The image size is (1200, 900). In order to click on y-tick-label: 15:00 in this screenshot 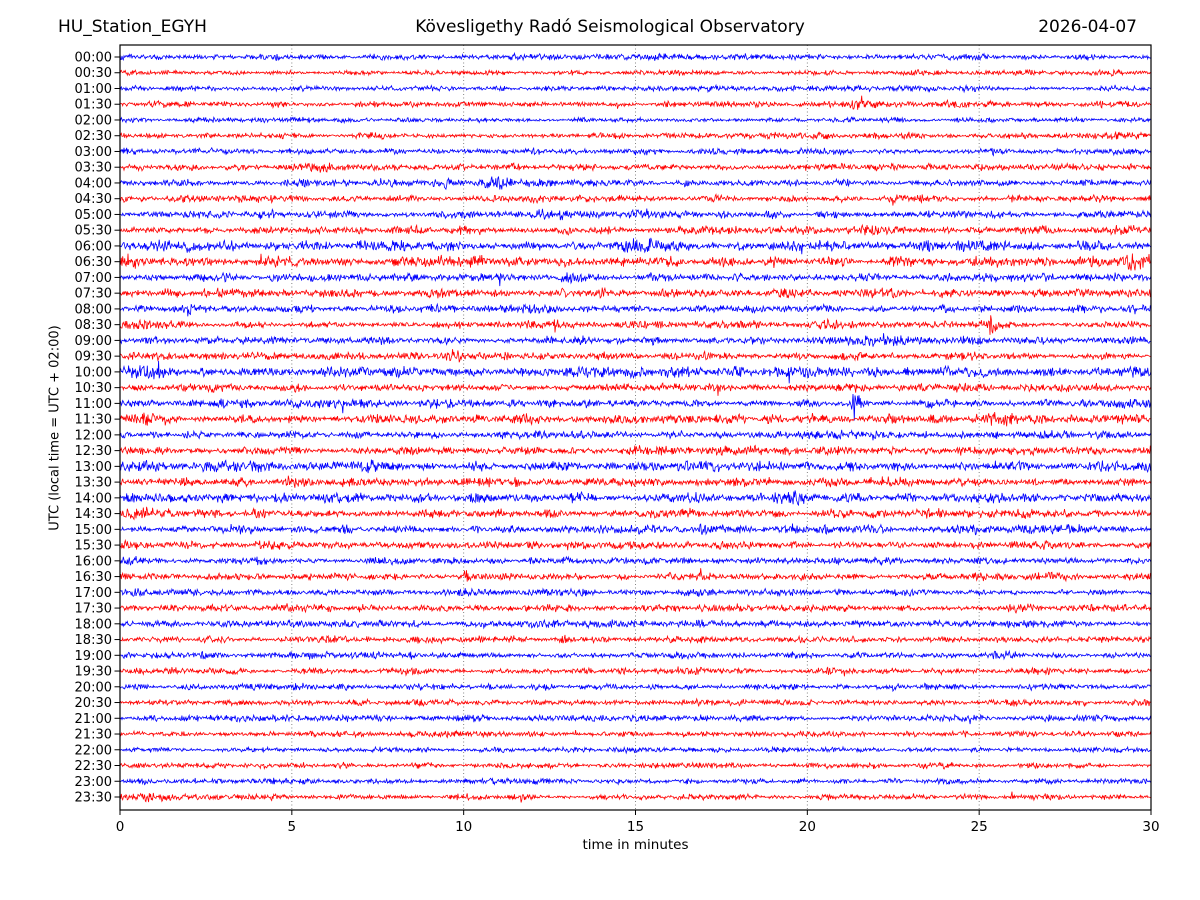, I will do `click(93, 530)`.